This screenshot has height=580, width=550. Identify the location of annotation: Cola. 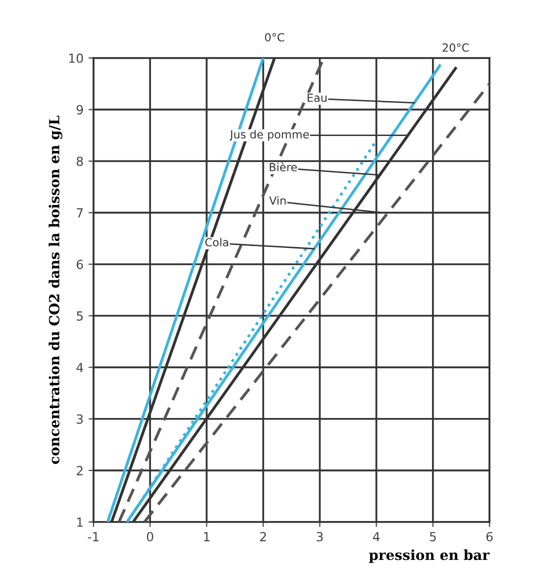
(216, 242).